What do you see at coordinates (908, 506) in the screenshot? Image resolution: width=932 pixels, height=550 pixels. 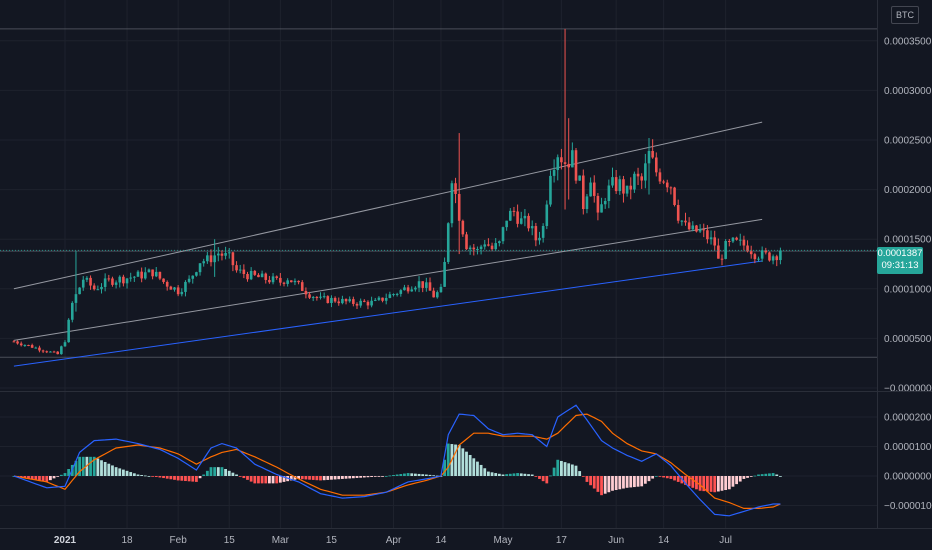 I see `macd-axis-label: −0.0000100` at bounding box center [908, 506].